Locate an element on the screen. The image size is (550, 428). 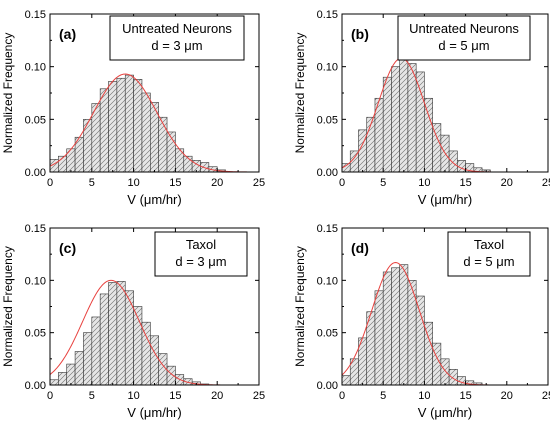
gaussian-fit-line is located at coordinates (154, 123).